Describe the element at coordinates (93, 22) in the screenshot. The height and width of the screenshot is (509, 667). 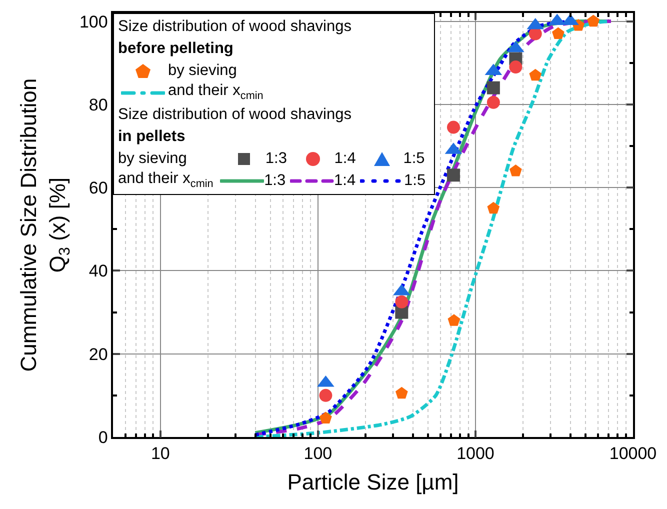
I see `y-tick-label: 100` at that location.